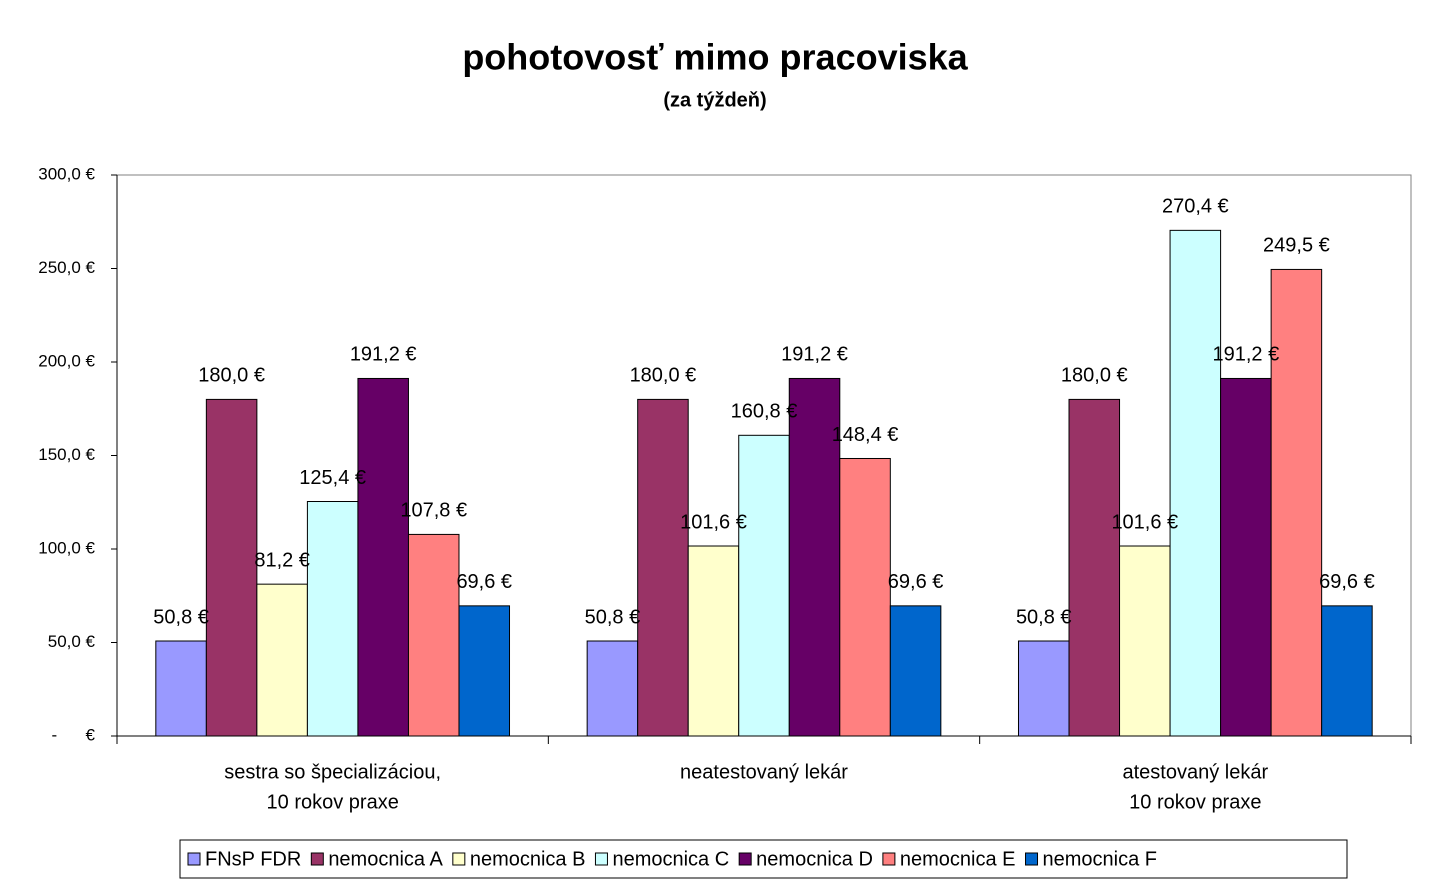  I want to click on y-tick-label: - €, so click(74, 734).